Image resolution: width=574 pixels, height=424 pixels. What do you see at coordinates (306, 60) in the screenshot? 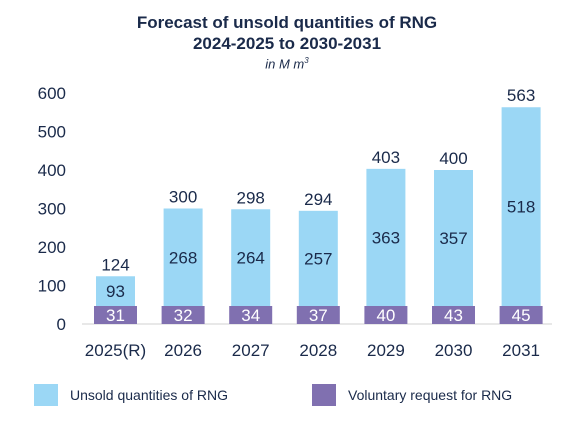
I see `chart-subtitle-superscript: 3` at bounding box center [306, 60].